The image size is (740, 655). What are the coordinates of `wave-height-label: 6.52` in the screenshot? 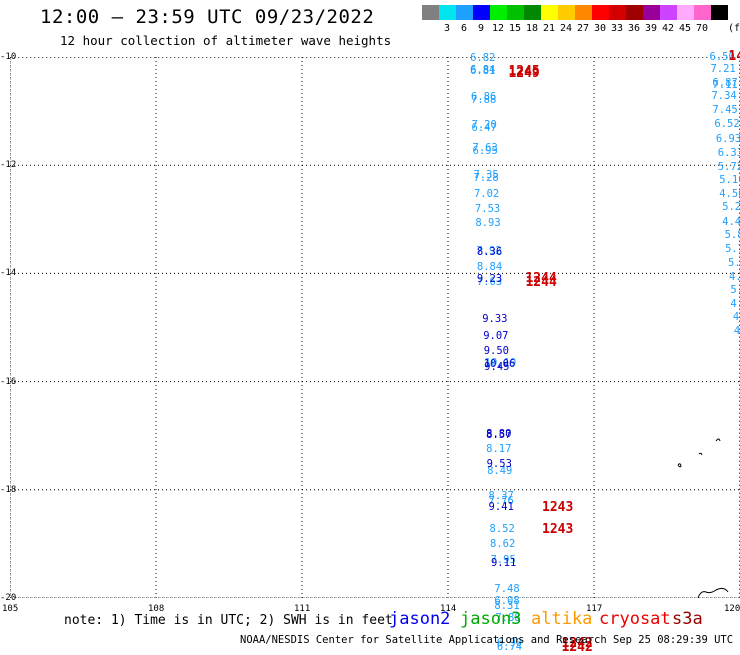 It's located at (727, 123).